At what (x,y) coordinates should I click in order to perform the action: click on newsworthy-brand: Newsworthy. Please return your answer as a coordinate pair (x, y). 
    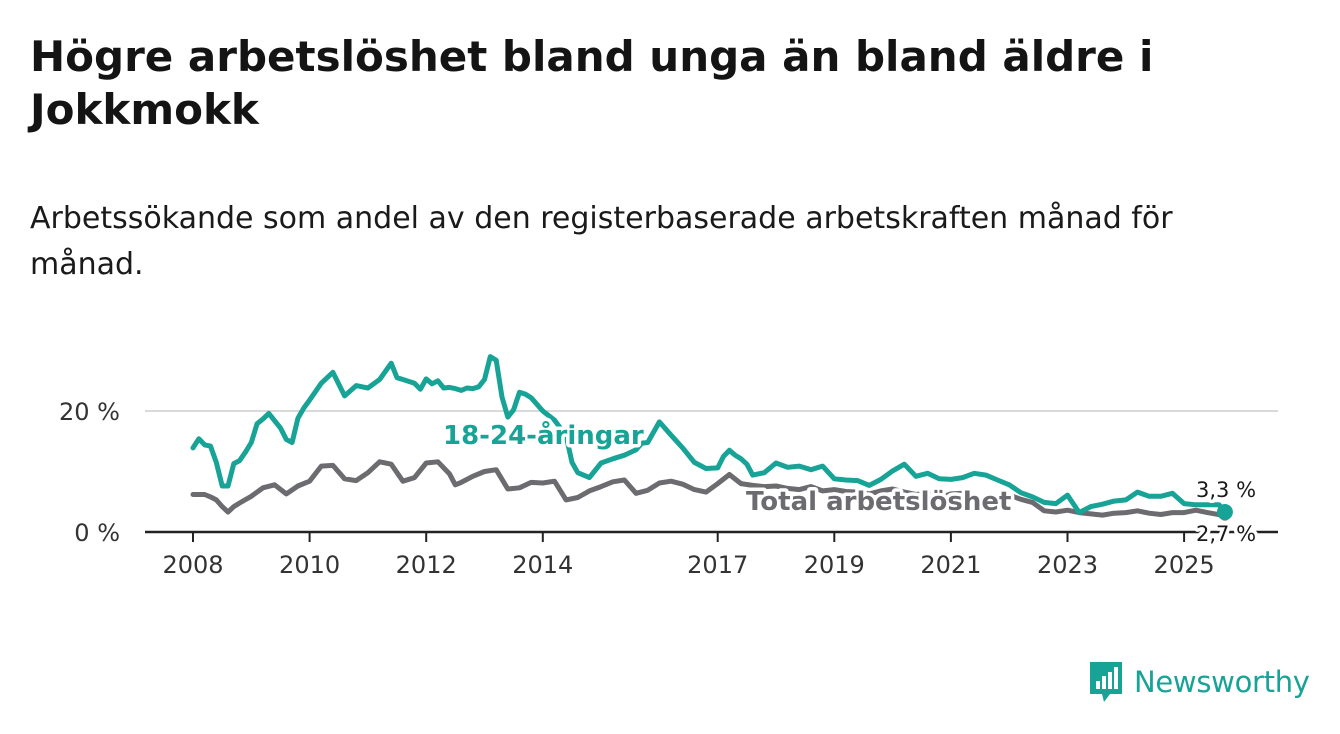
    Looking at the image, I should click on (1199, 682).